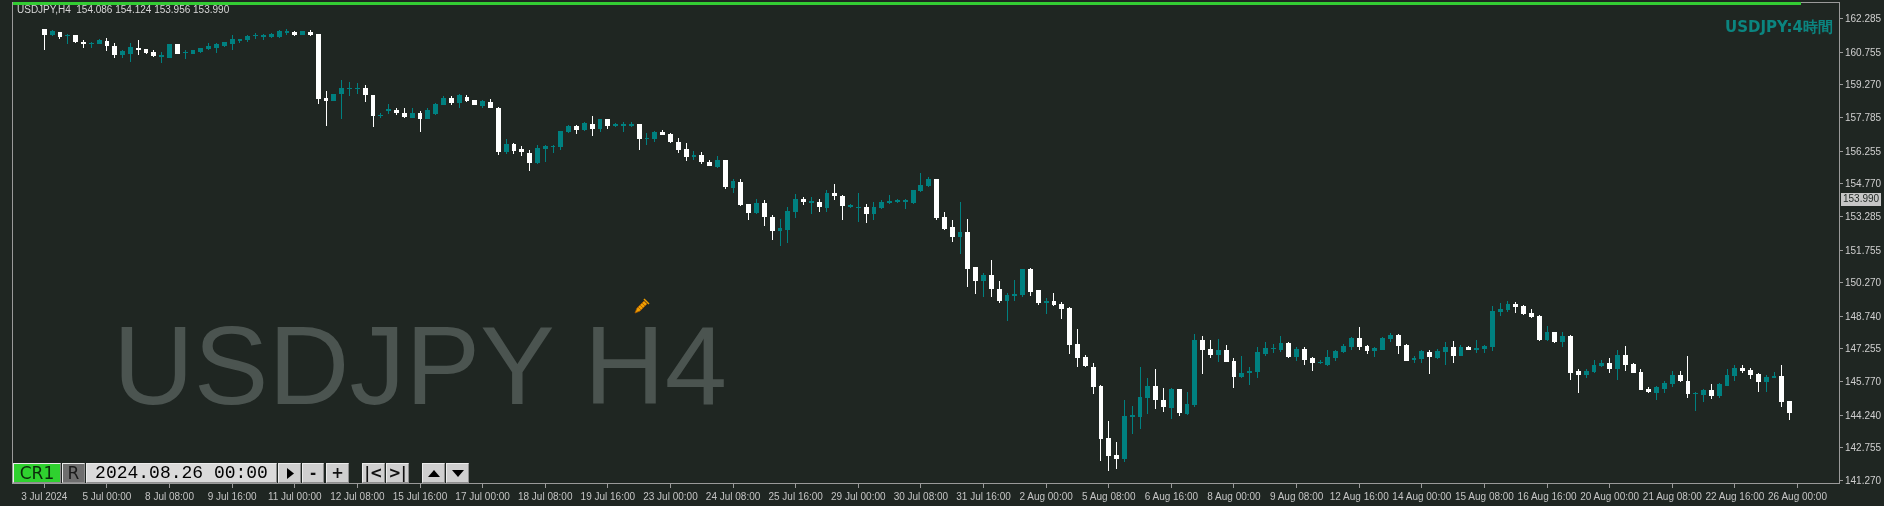 This screenshot has width=1884, height=506. I want to click on date-field: 2024.08.26 00:00, so click(181, 473).